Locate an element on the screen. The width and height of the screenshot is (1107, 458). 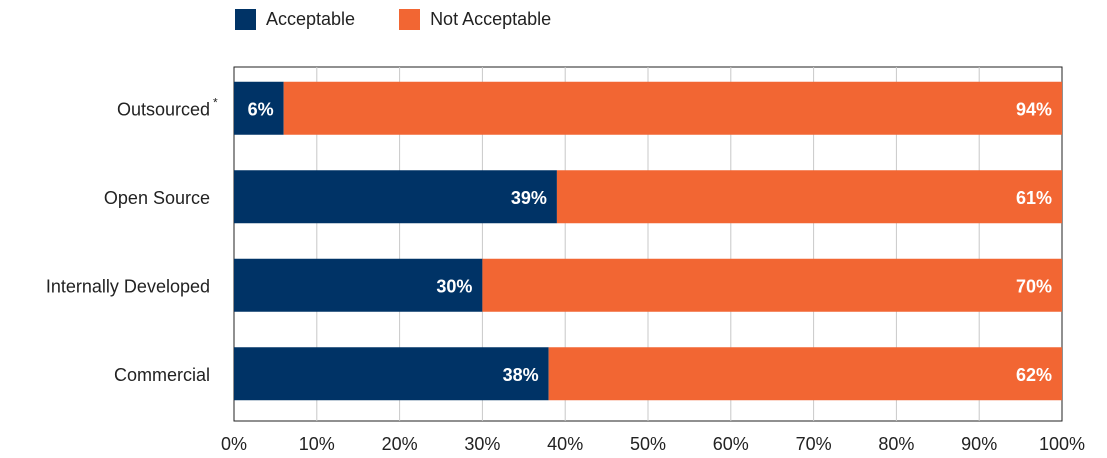
footnote-mark: * is located at coordinates (215, 102).